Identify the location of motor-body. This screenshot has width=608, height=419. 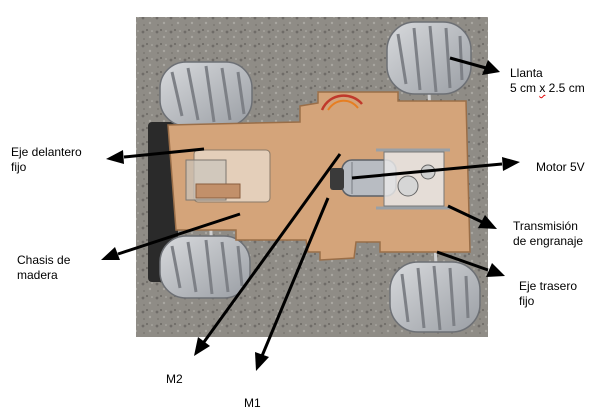
(363, 178).